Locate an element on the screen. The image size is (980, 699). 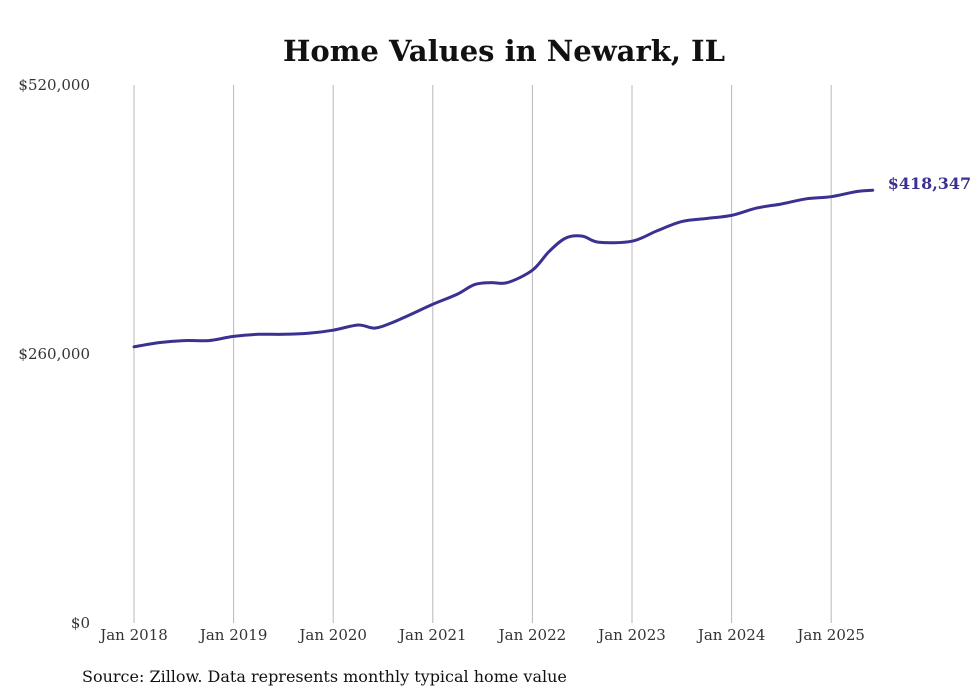
y-axis-ticks: $0 $260,000 $520,000 is located at coordinates (54, 354).